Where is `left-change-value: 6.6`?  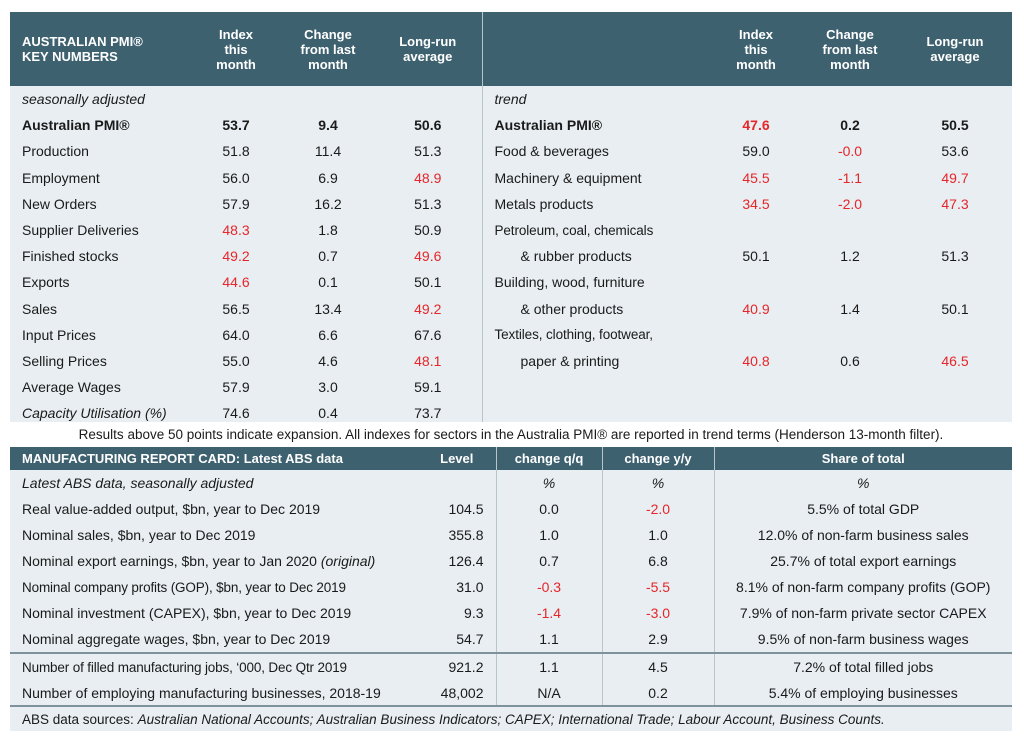
left-change-value: 6.6 is located at coordinates (328, 334).